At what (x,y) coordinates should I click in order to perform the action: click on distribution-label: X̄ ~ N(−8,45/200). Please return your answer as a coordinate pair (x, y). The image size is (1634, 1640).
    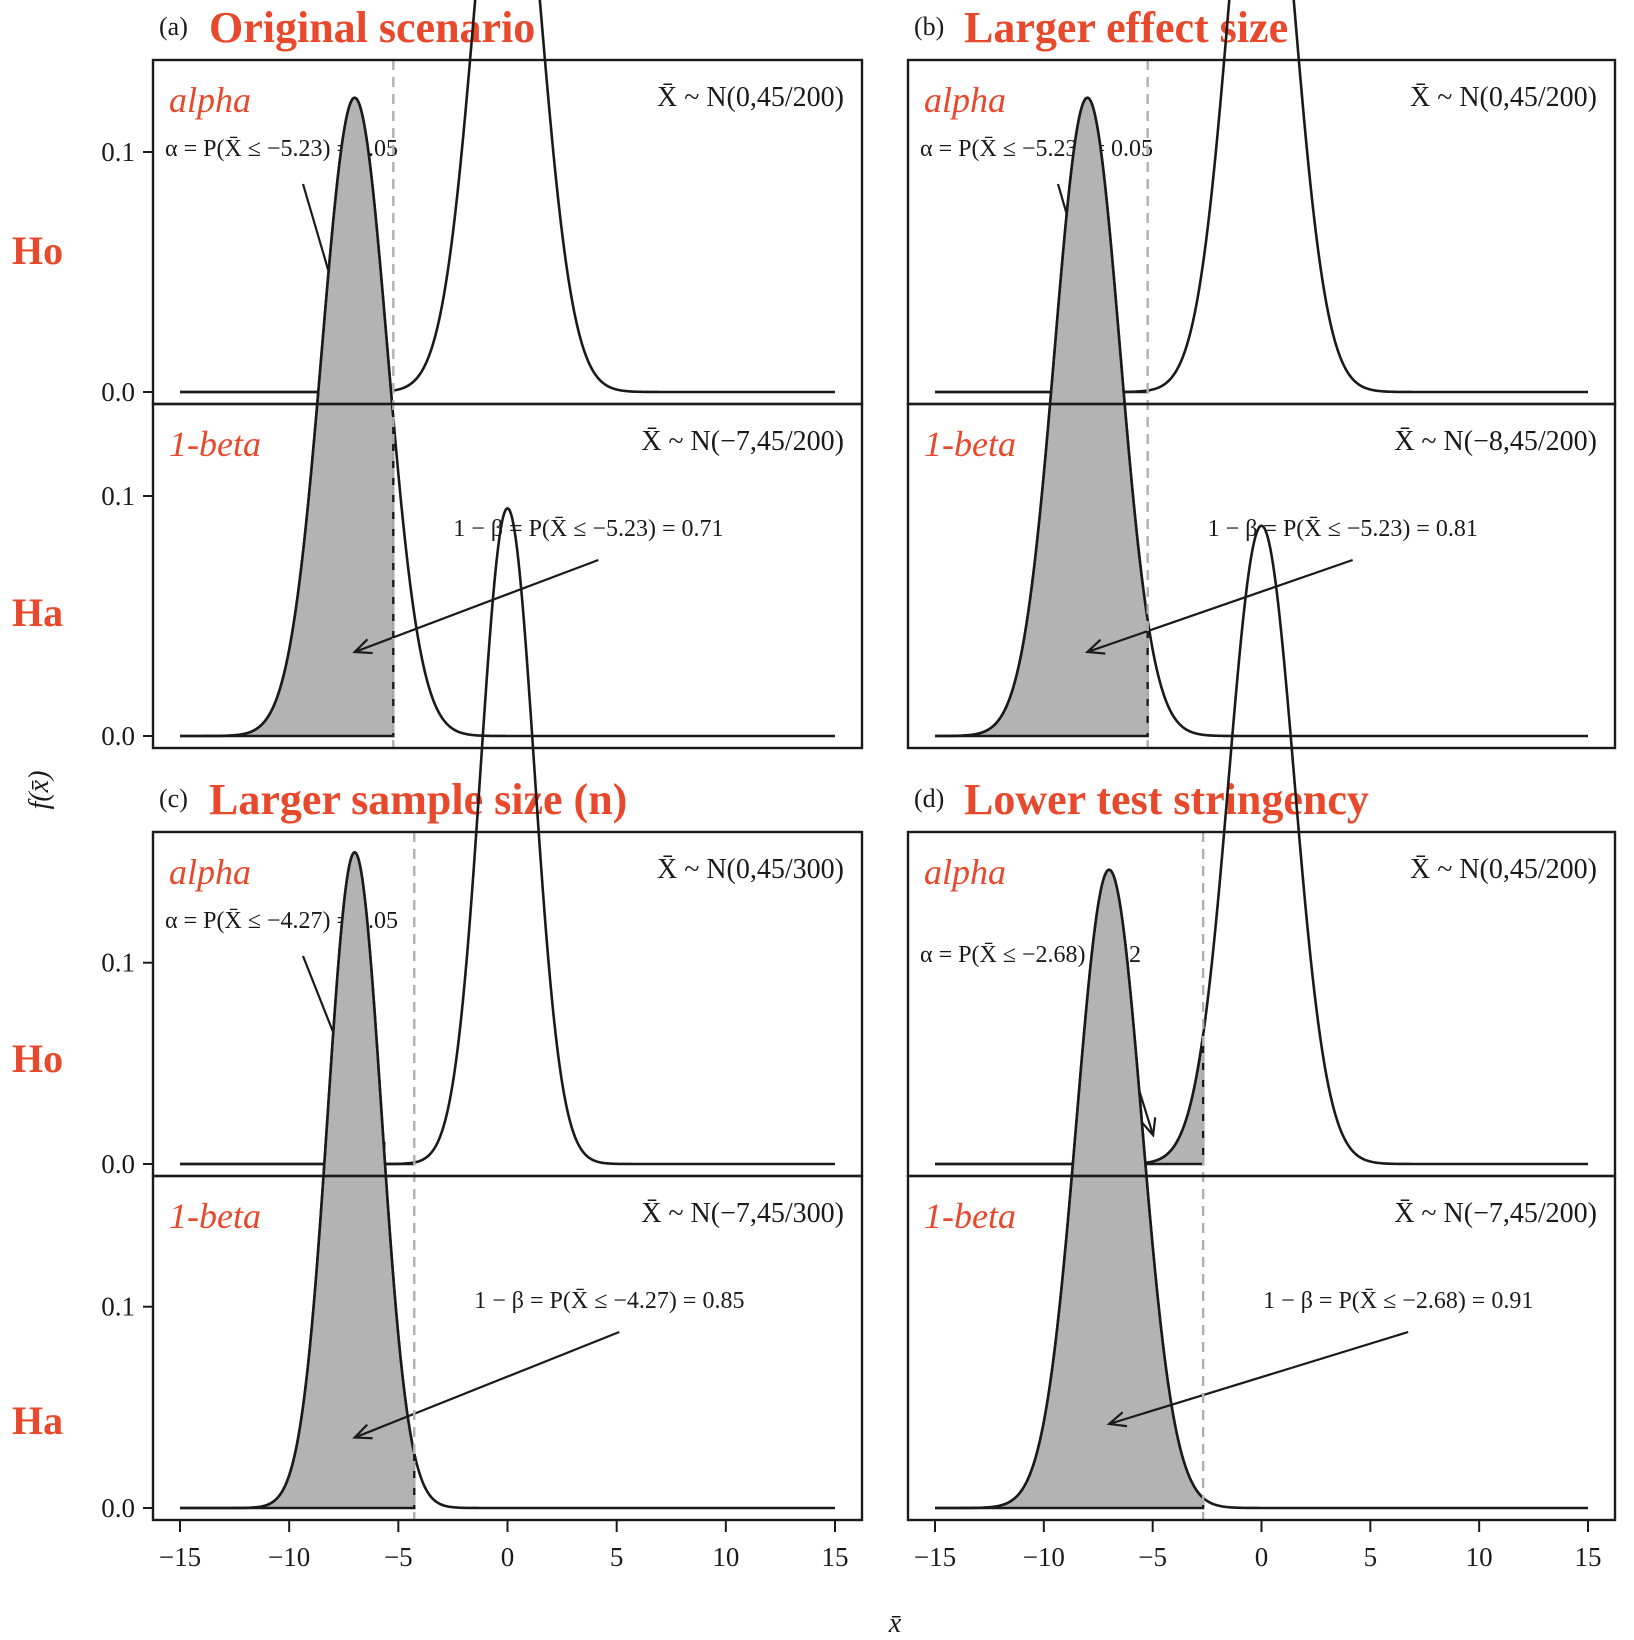
    Looking at the image, I should click on (1495, 441).